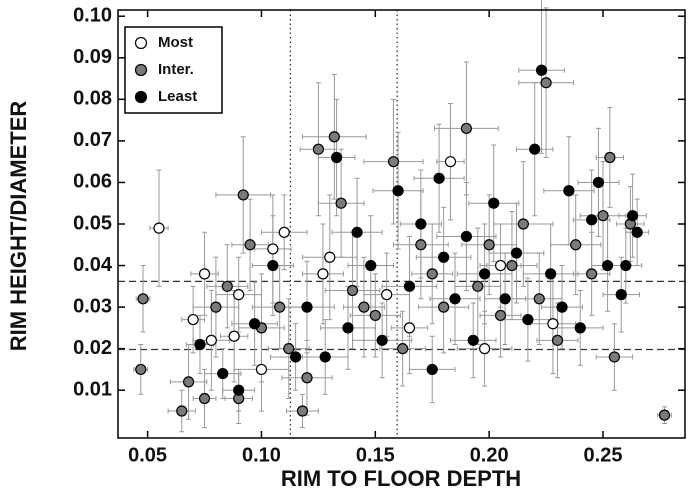  Describe the element at coordinates (375, 455) in the screenshot. I see `x-tick-label: 0.15` at that location.